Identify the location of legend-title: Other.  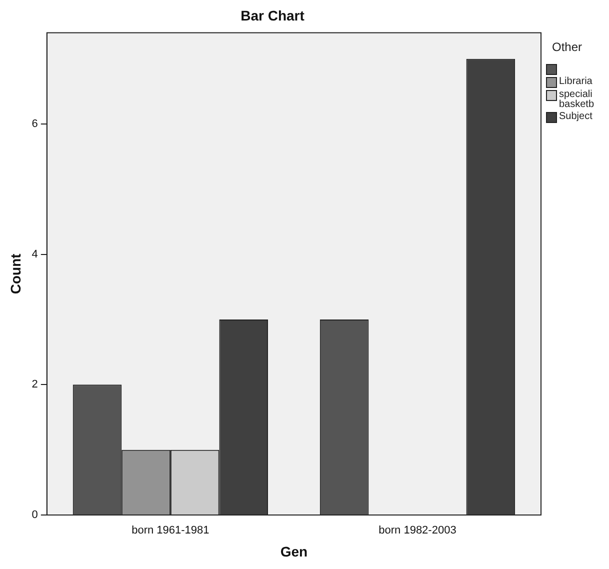
(568, 47).